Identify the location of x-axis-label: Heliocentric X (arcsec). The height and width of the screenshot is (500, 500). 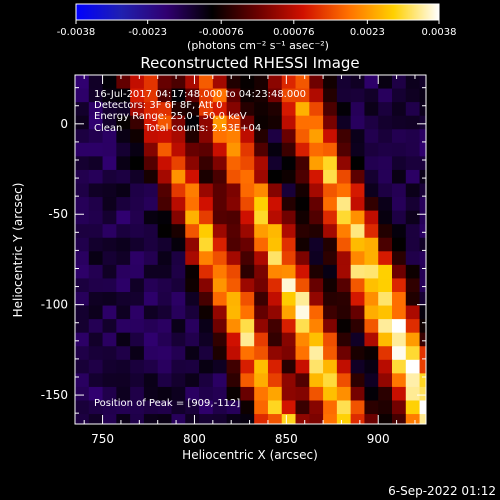
(250, 455).